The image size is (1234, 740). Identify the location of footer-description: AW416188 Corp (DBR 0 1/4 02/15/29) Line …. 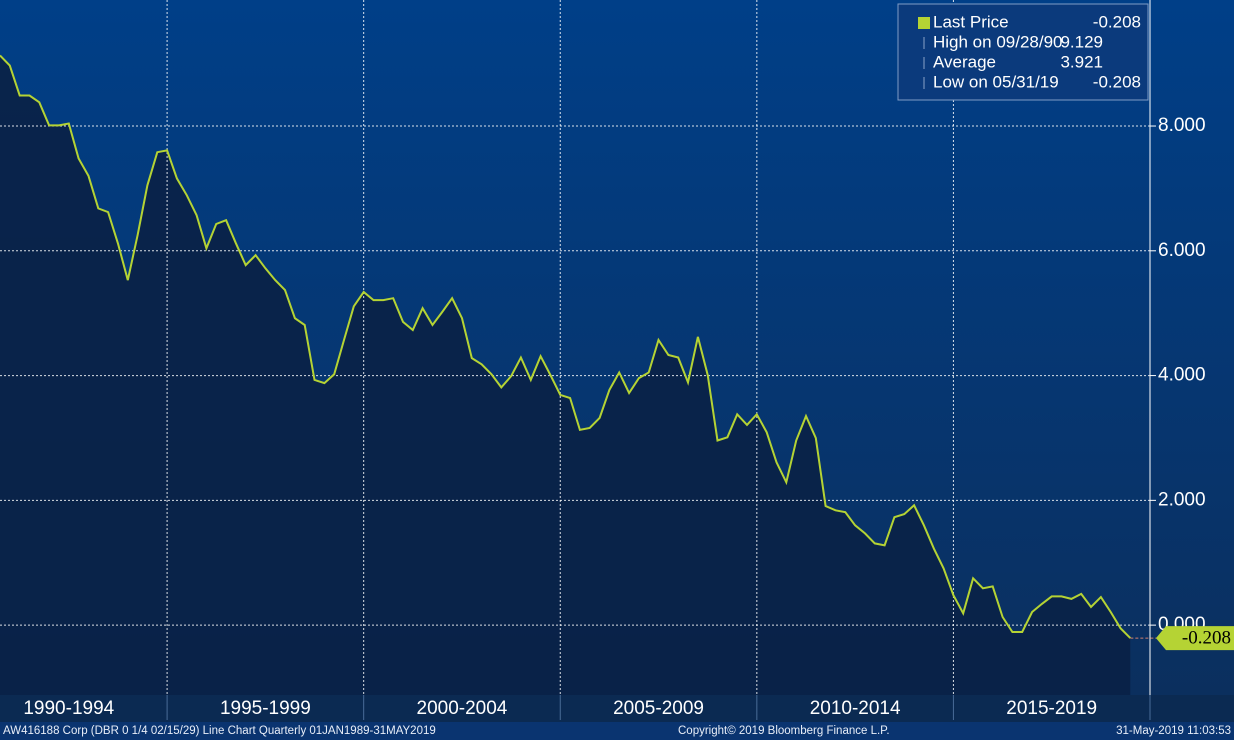
(219, 731).